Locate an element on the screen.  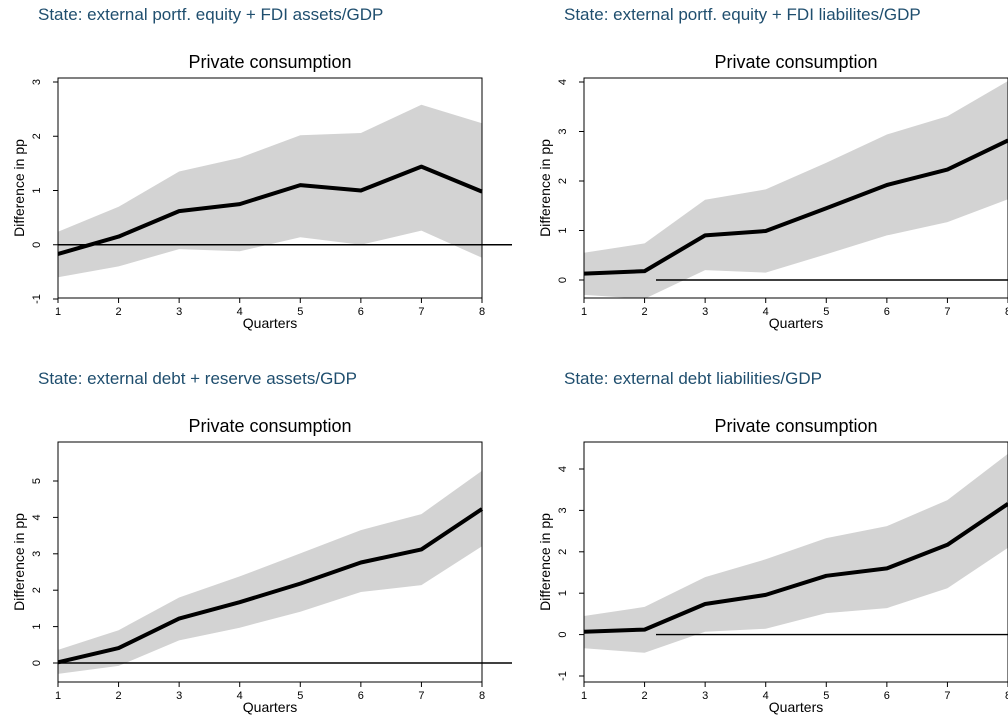
state-title: State: external debt liabilities/GDP is located at coordinates (693, 378).